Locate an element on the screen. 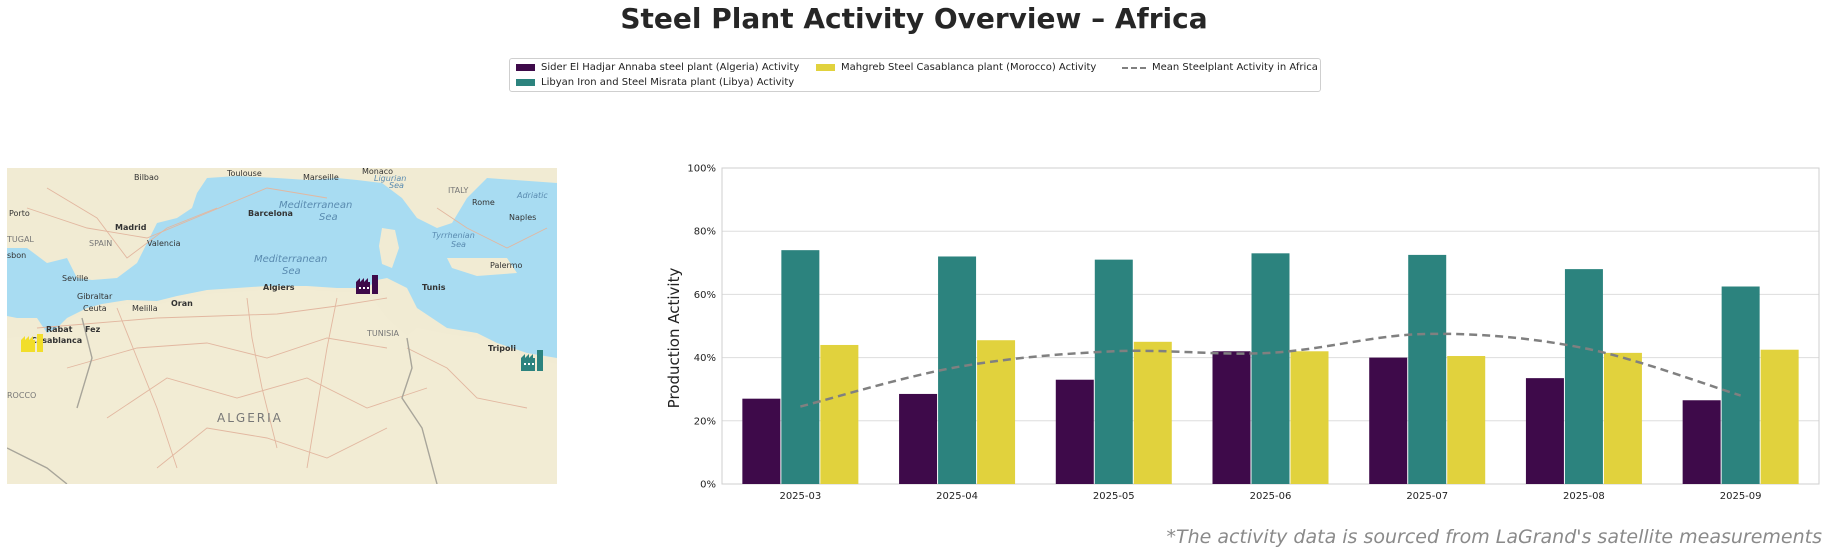 This screenshot has width=1828, height=554. y-axis-label: Production Activity is located at coordinates (674, 338).